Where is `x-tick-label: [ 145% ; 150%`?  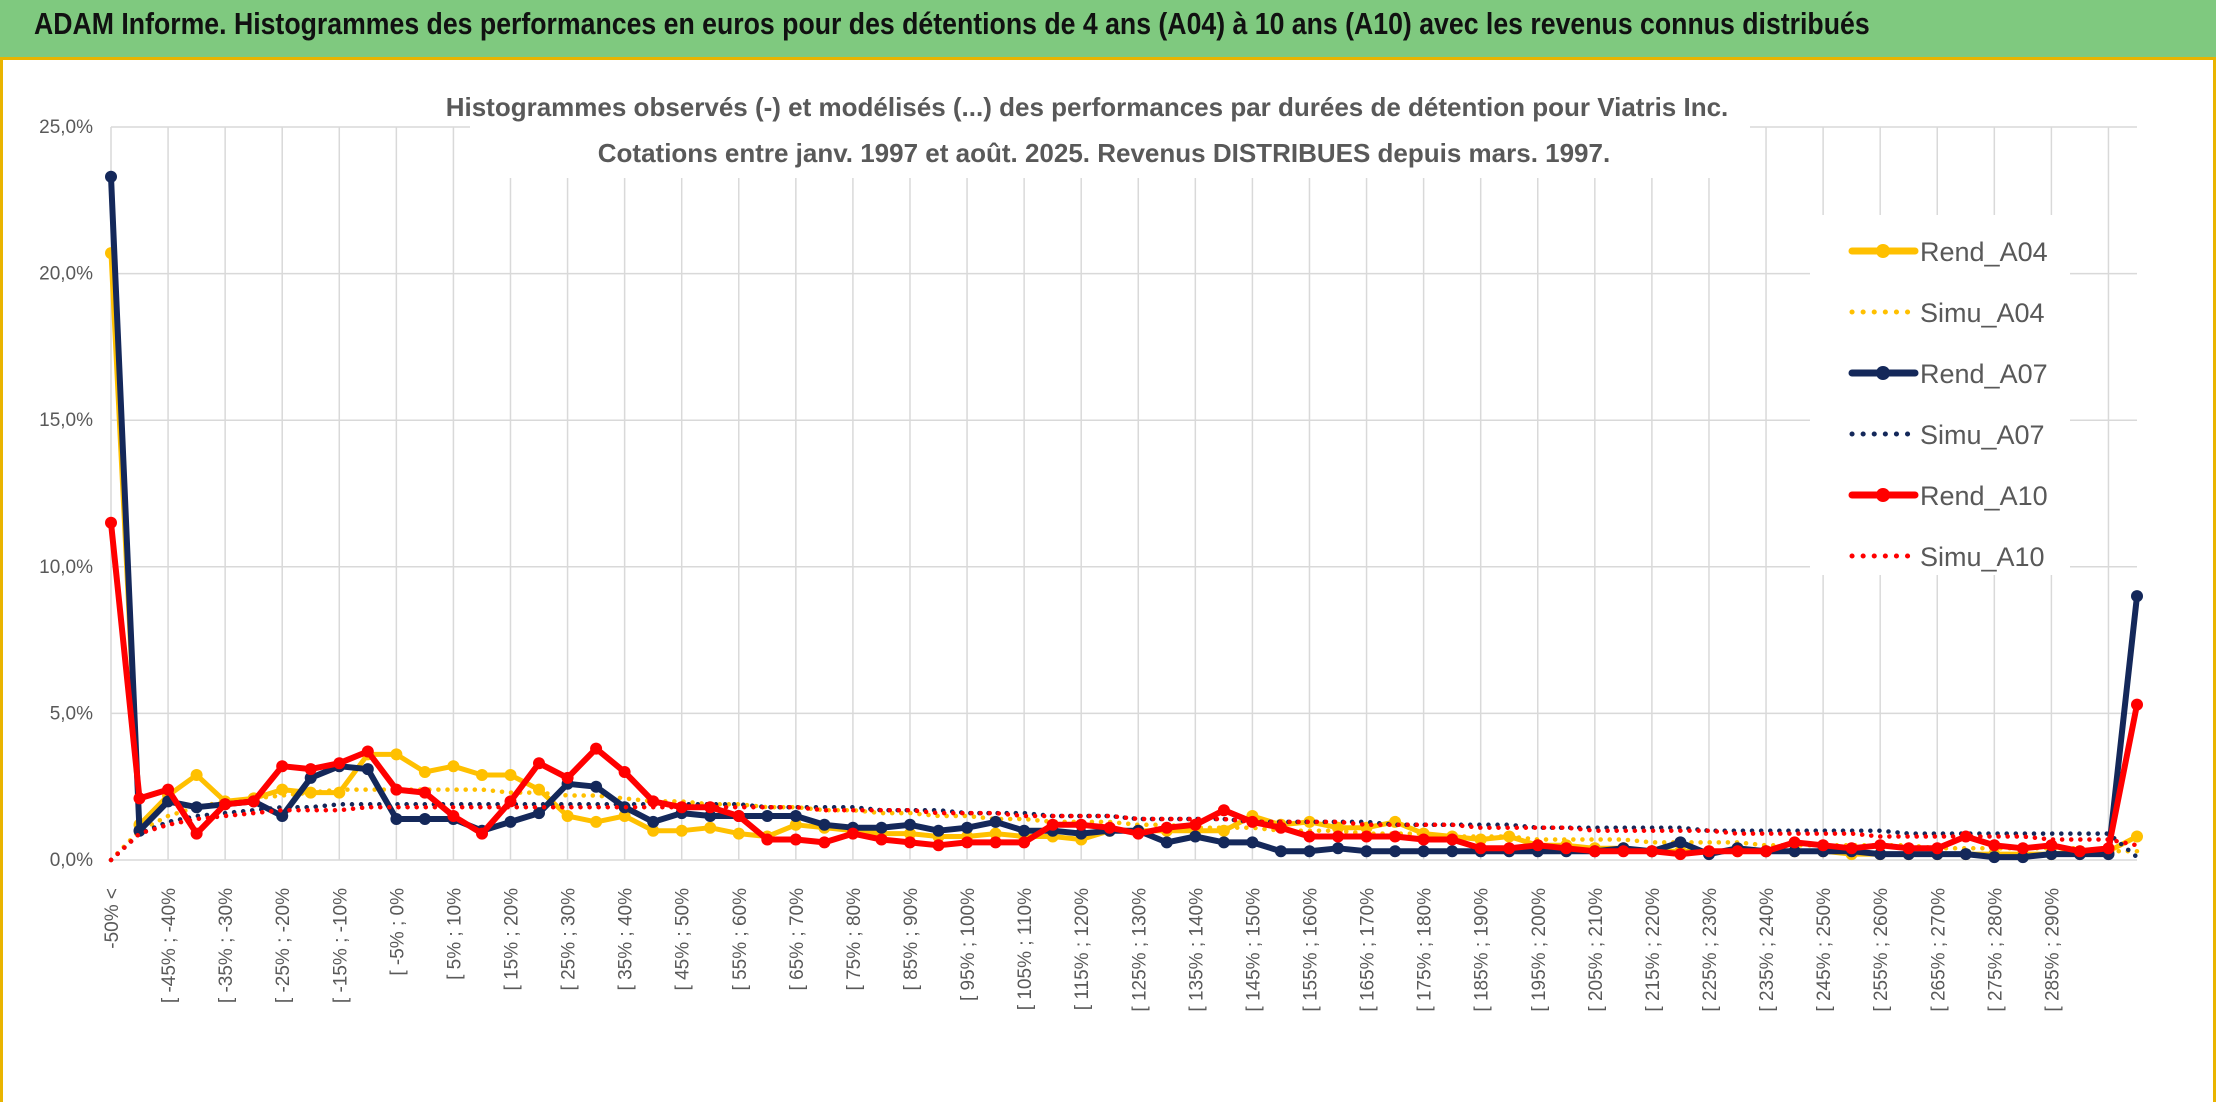
x-tick-label: [ 145% ; 150% is located at coordinates (1253, 950).